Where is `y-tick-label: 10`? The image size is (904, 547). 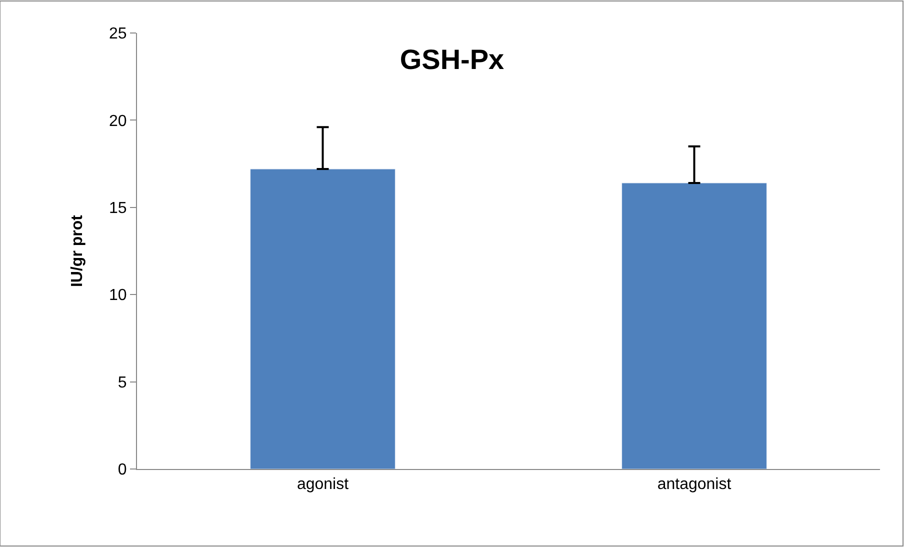
y-tick-label: 10 is located at coordinates (118, 295).